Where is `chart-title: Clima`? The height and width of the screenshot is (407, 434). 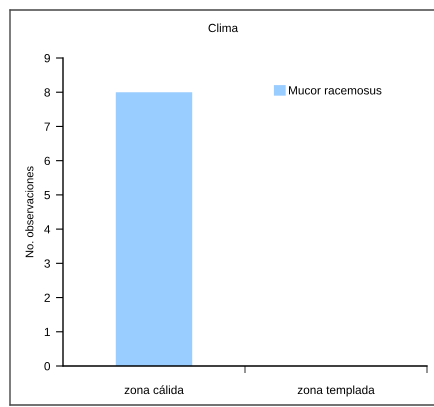
chart-title: Clima is located at coordinates (223, 28).